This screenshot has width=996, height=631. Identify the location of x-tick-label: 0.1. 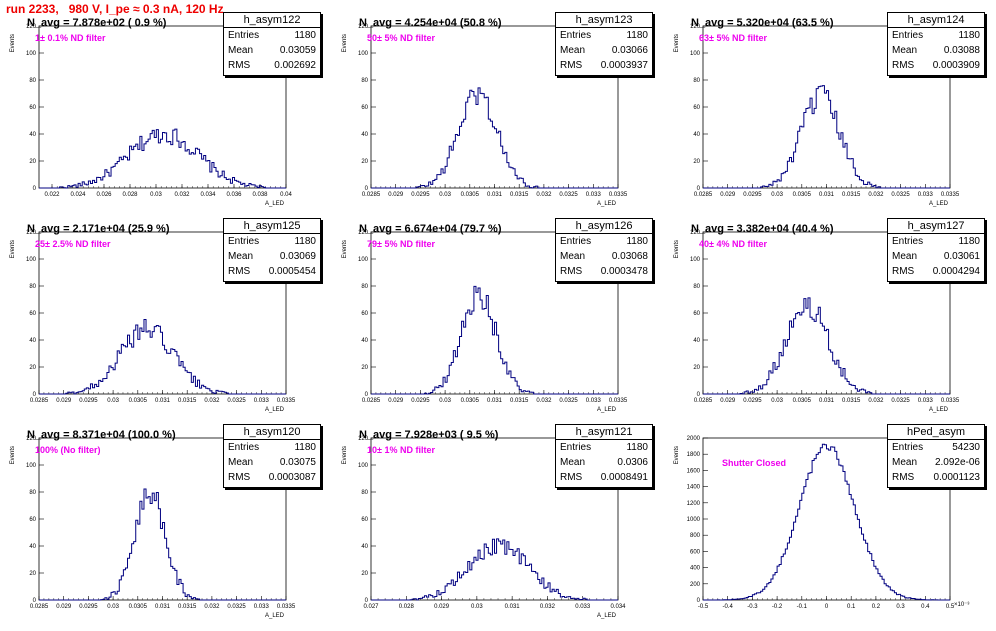
(851, 607).